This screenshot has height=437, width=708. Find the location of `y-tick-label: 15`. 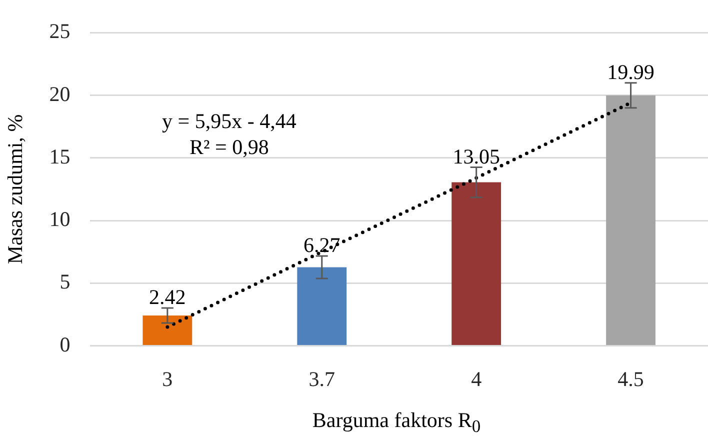

y-tick-label: 15 is located at coordinates (59, 156).